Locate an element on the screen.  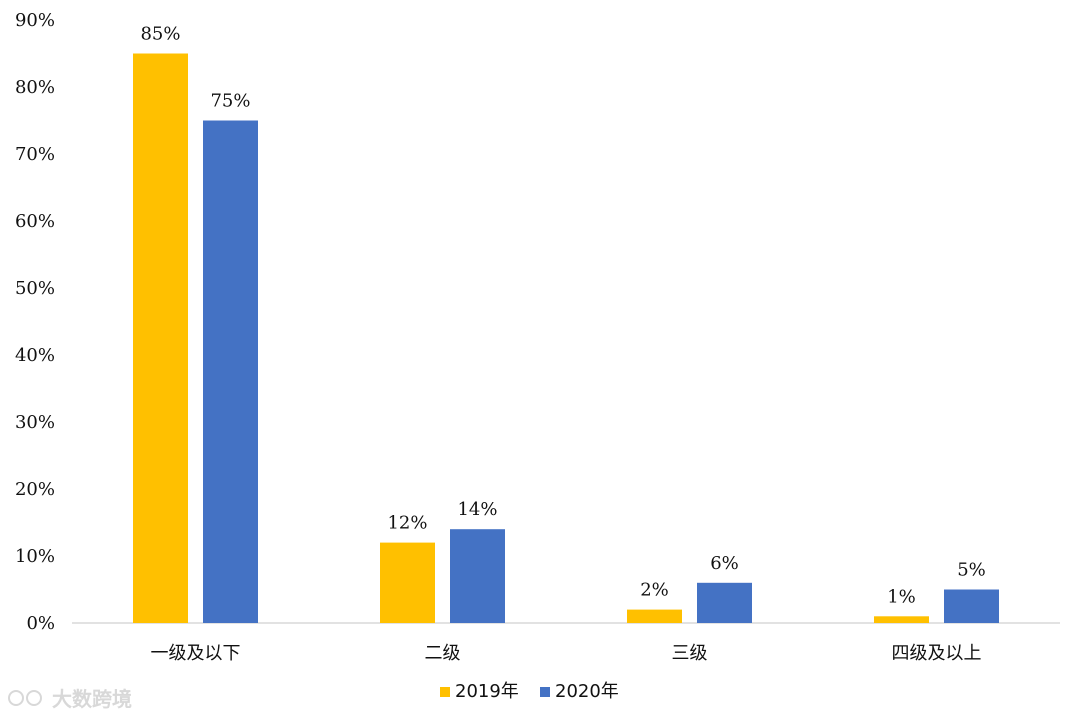
x-tick-label: 二级 is located at coordinates (443, 653).